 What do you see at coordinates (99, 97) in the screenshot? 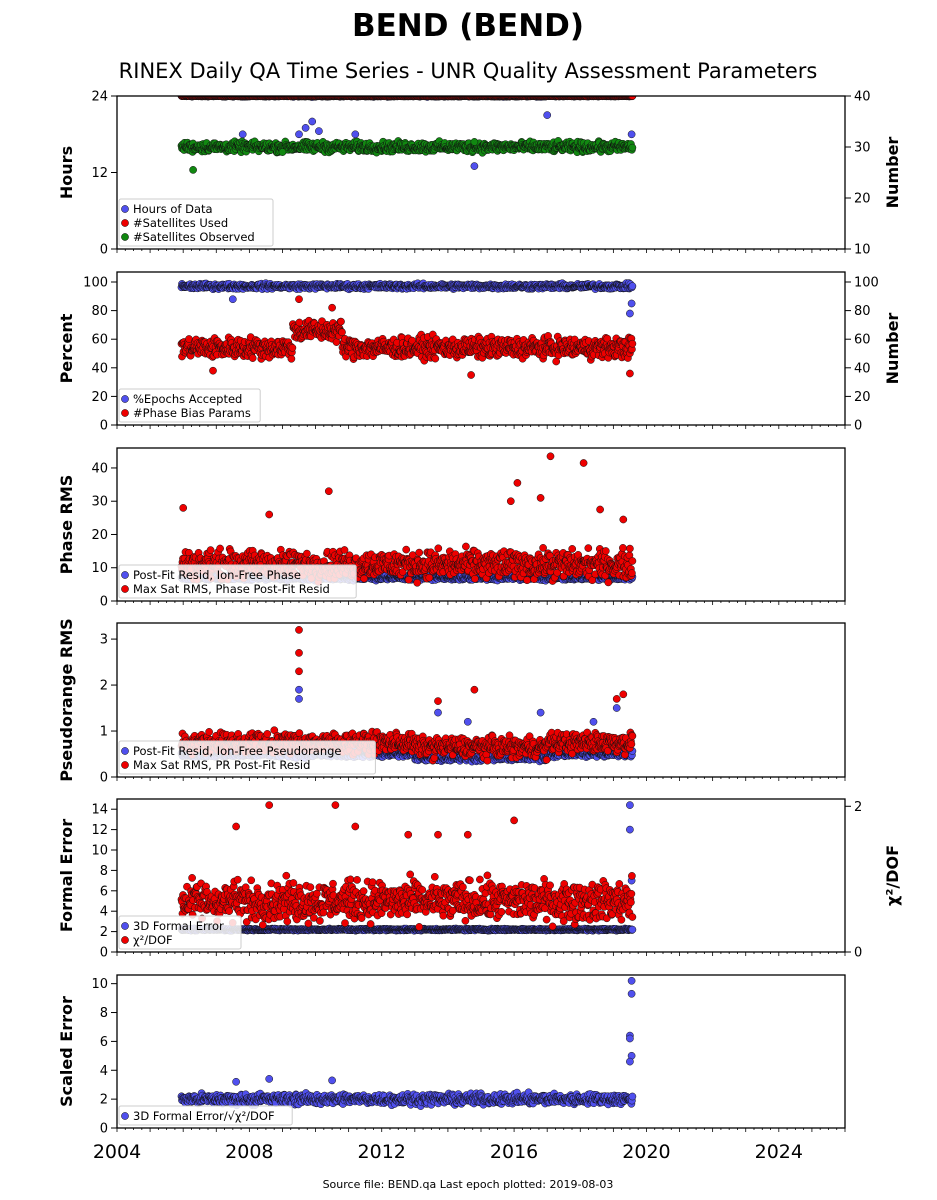
I see `y-tick-label: 24` at bounding box center [99, 97].